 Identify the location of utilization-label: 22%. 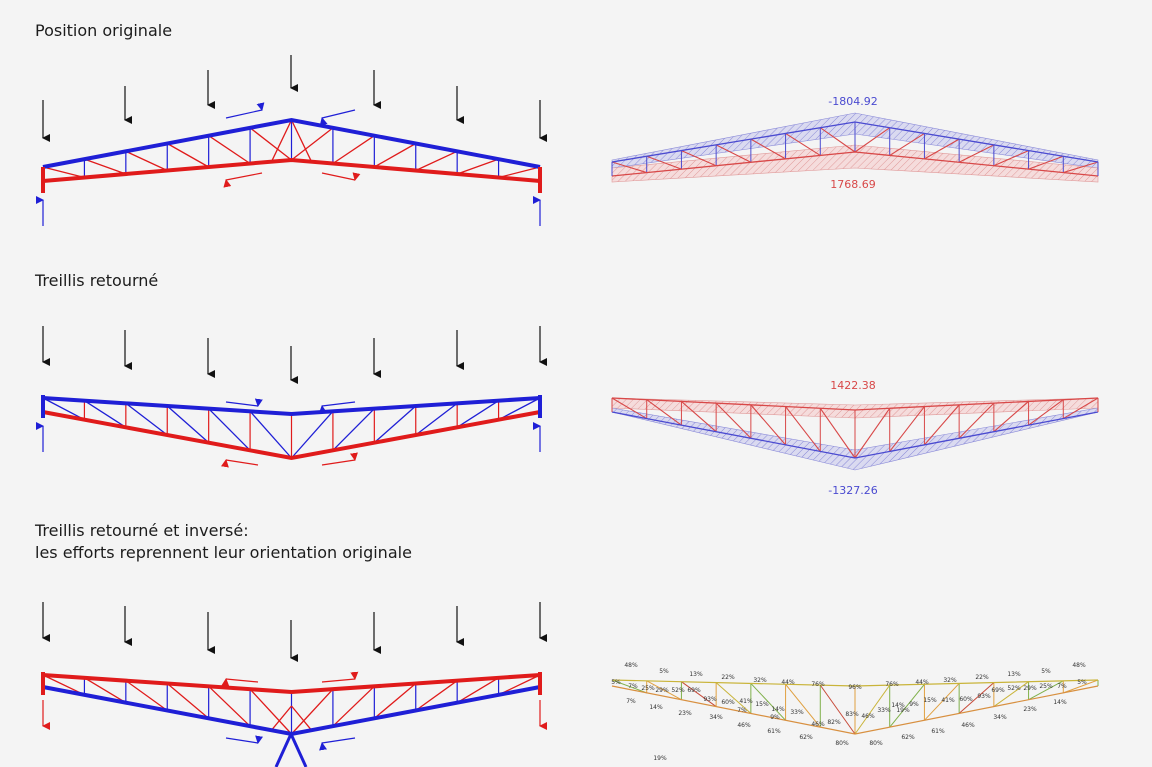
(728, 677).